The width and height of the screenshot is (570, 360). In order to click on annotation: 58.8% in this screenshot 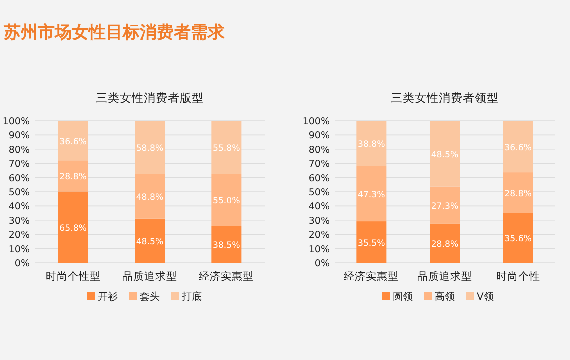, I will do `click(150, 149)`.